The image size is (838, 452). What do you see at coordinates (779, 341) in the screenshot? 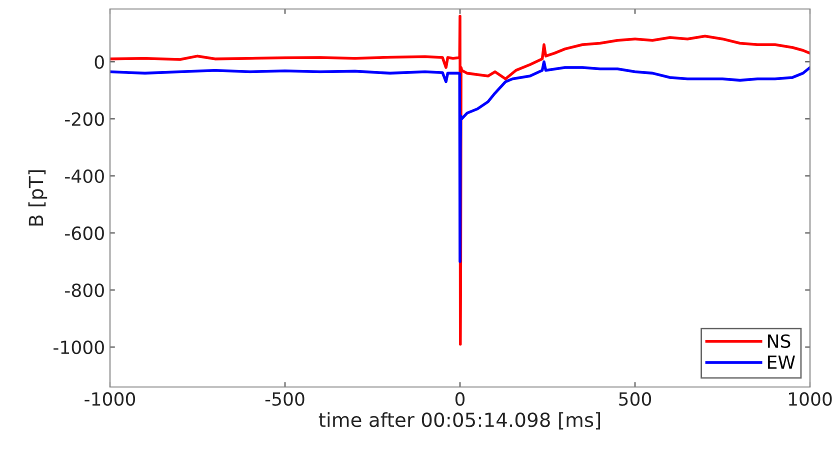
I see `legend-label: NS` at bounding box center [779, 341].